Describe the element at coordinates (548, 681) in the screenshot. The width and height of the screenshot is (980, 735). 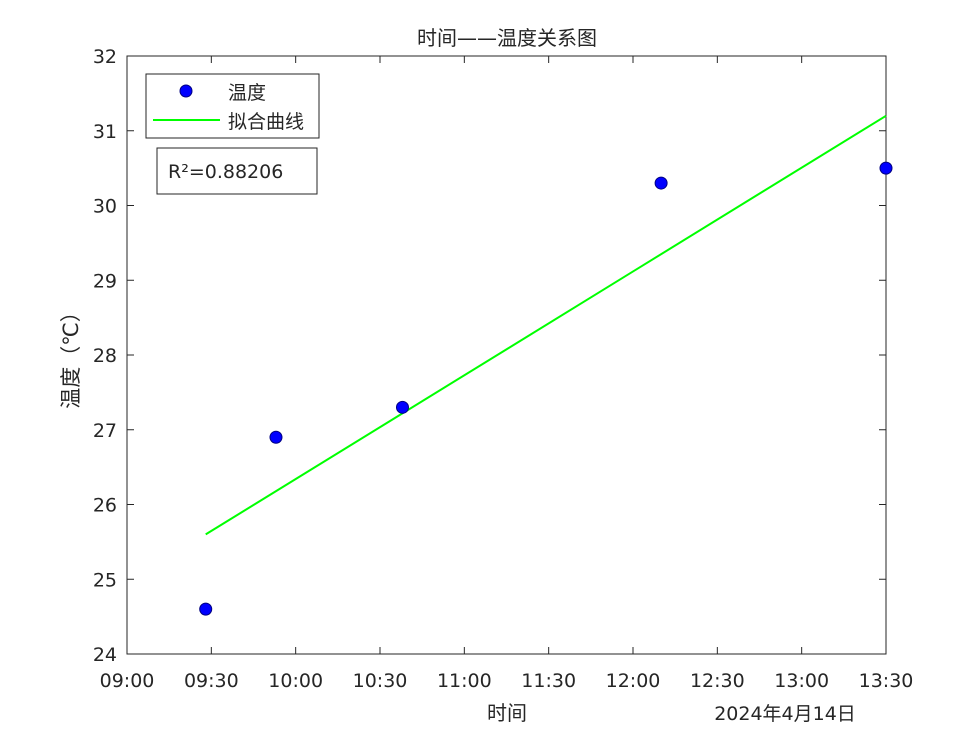
I see `x-tick-label: 11:30` at that location.